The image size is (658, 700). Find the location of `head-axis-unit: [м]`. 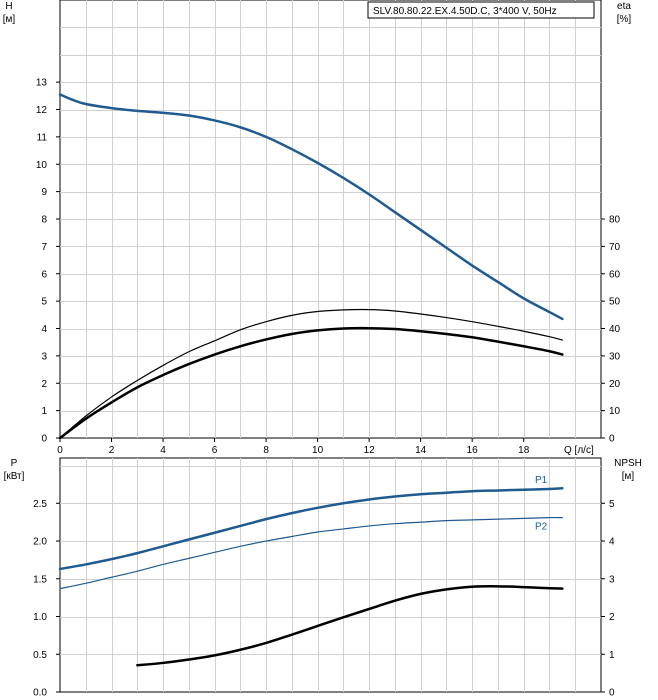

head-axis-unit: [м] is located at coordinates (9, 19).